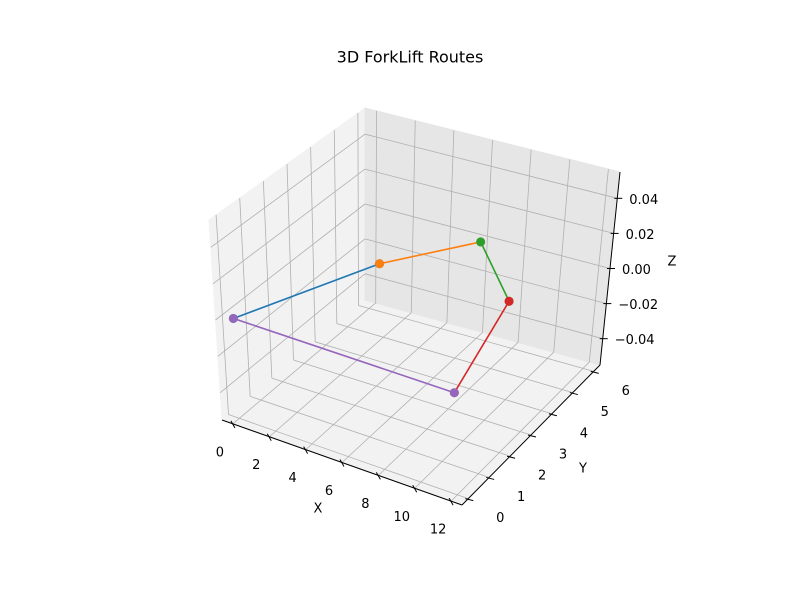  I want to click on x-axis-line, so click(342, 462).